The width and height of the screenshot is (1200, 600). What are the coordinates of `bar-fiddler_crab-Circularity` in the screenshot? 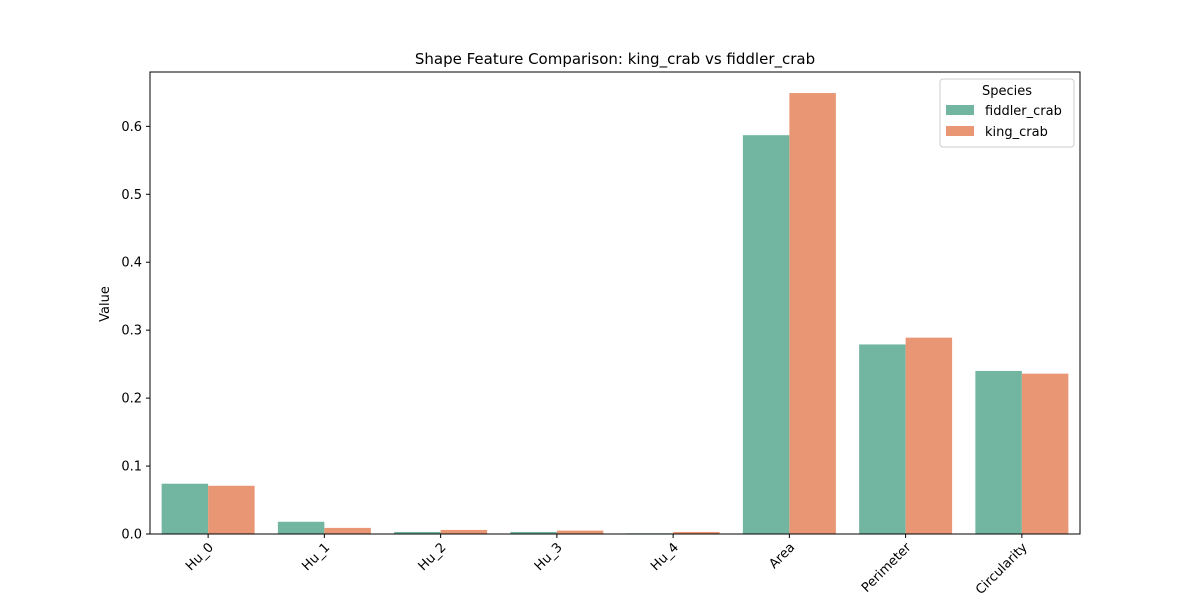 It's located at (998, 452).